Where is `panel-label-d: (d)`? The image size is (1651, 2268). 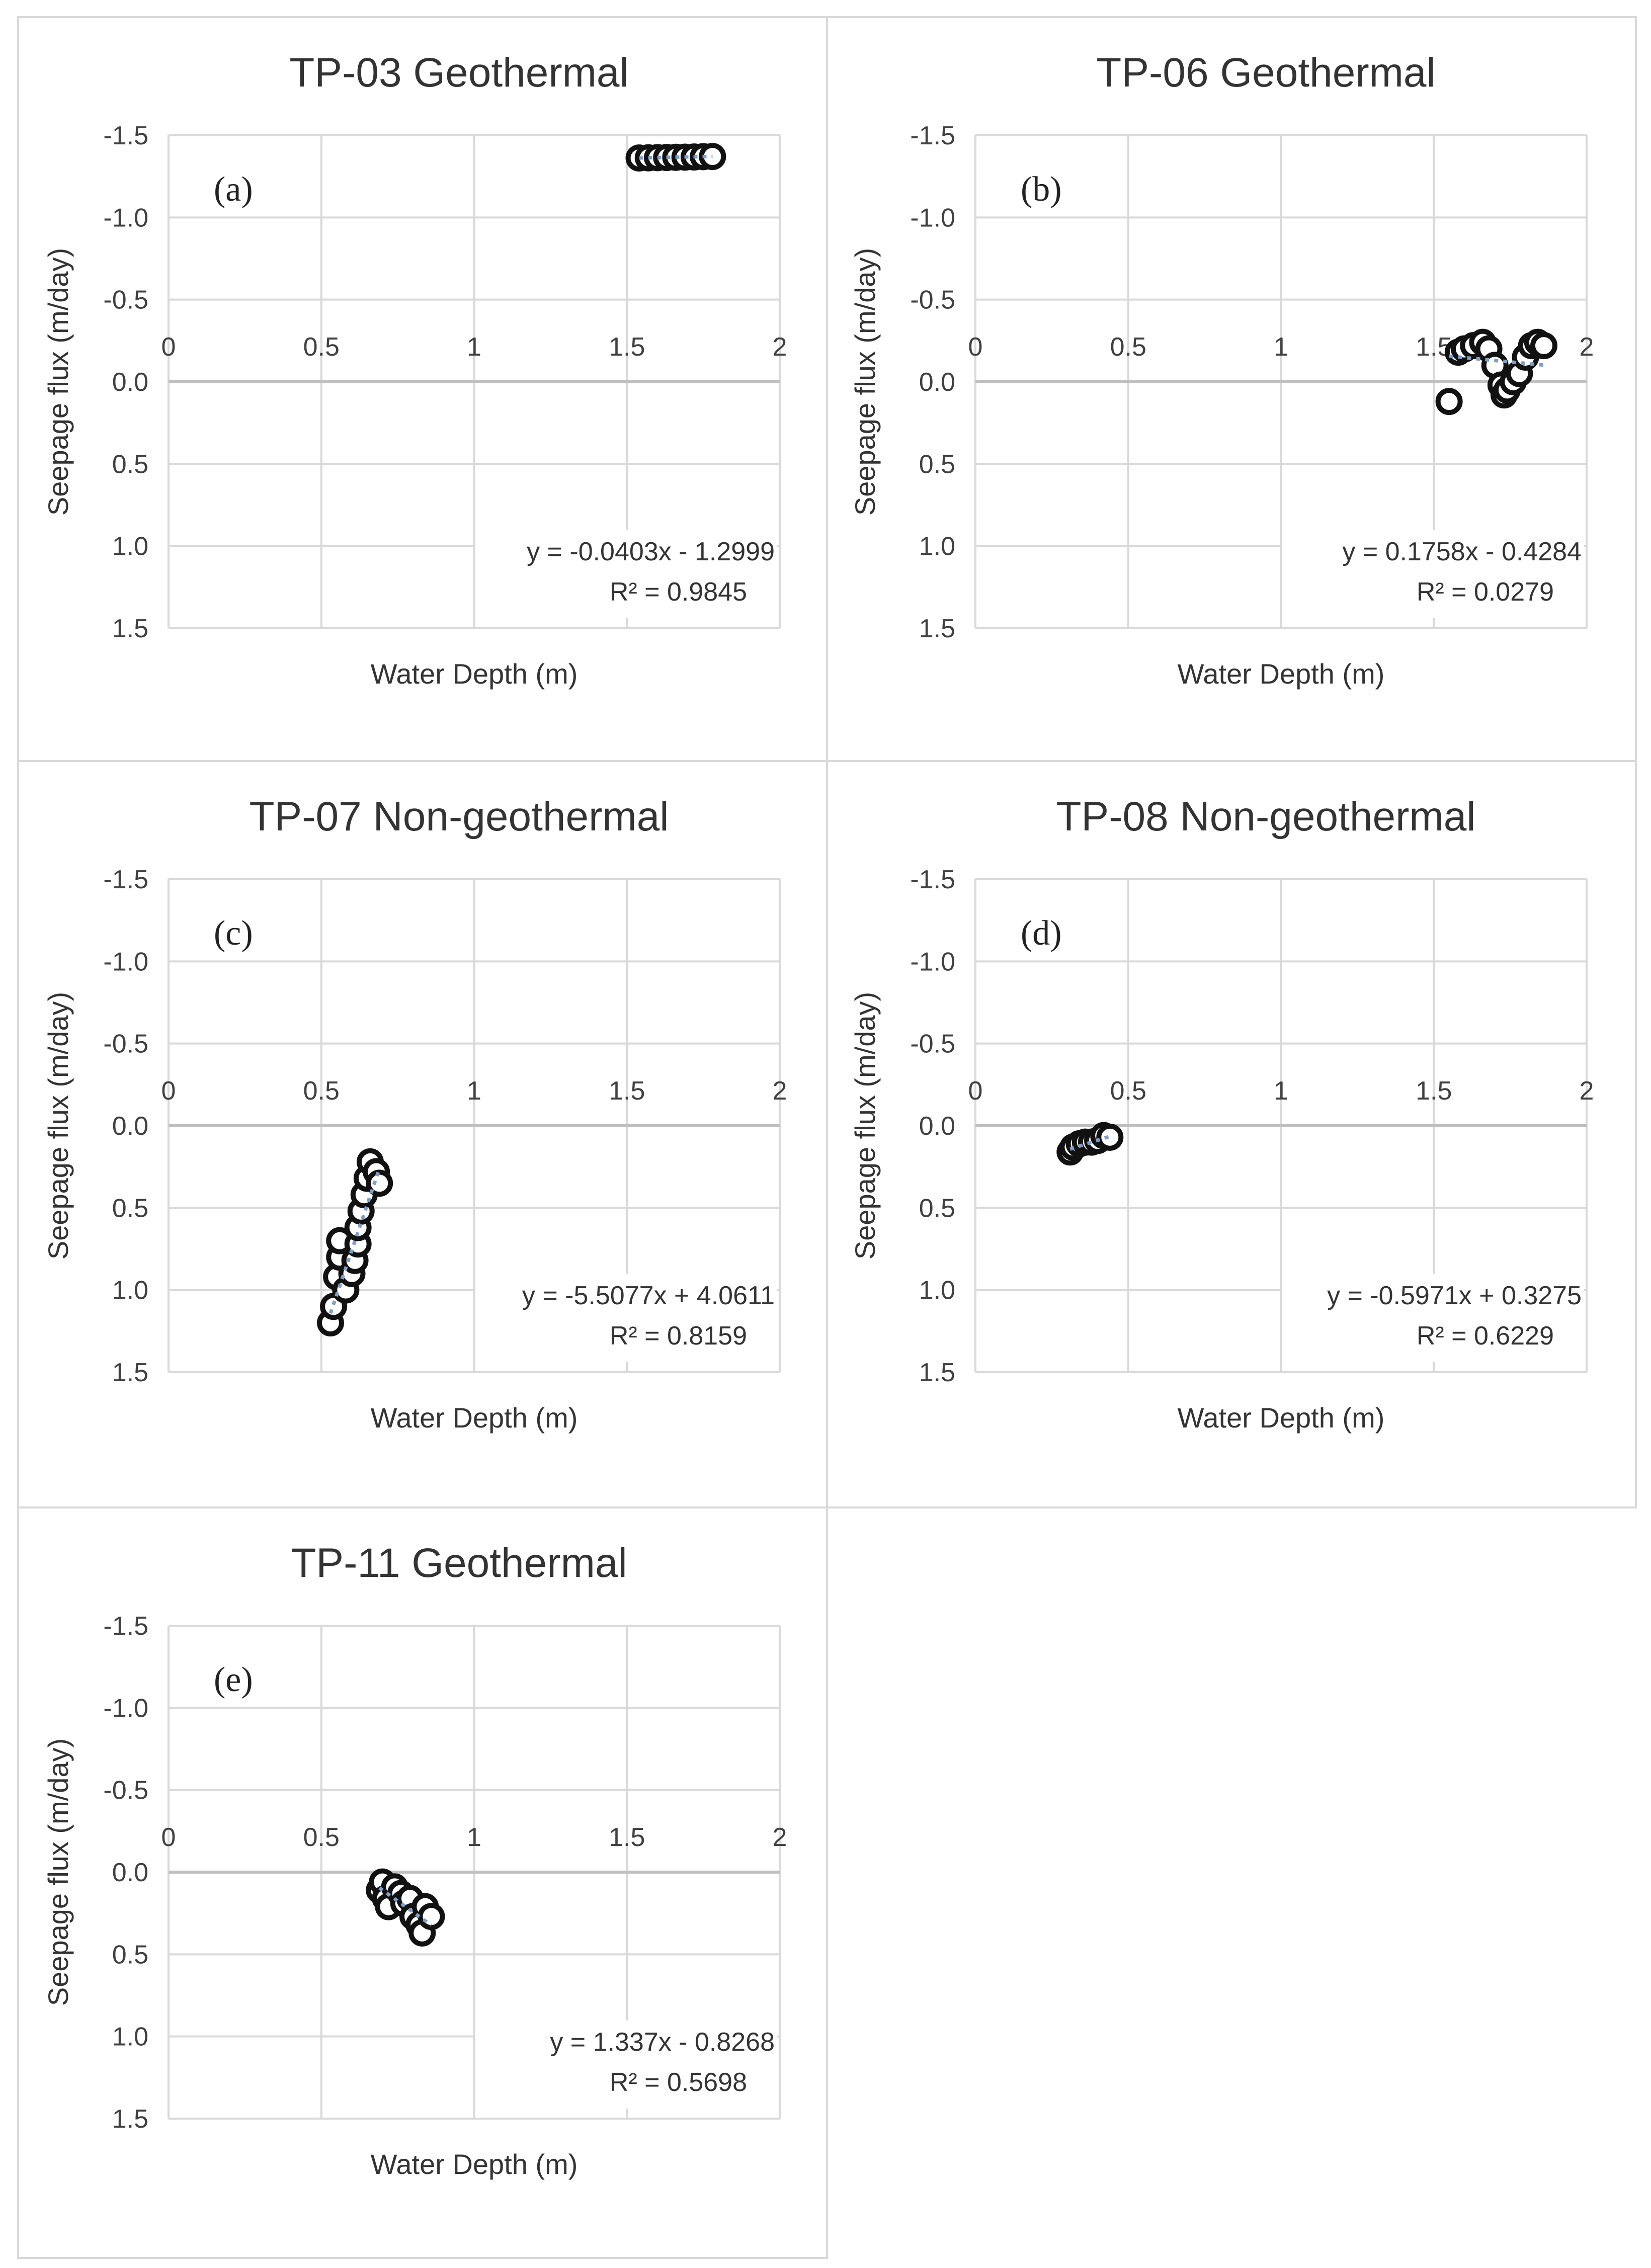 panel-label-d: (d) is located at coordinates (1041, 933).